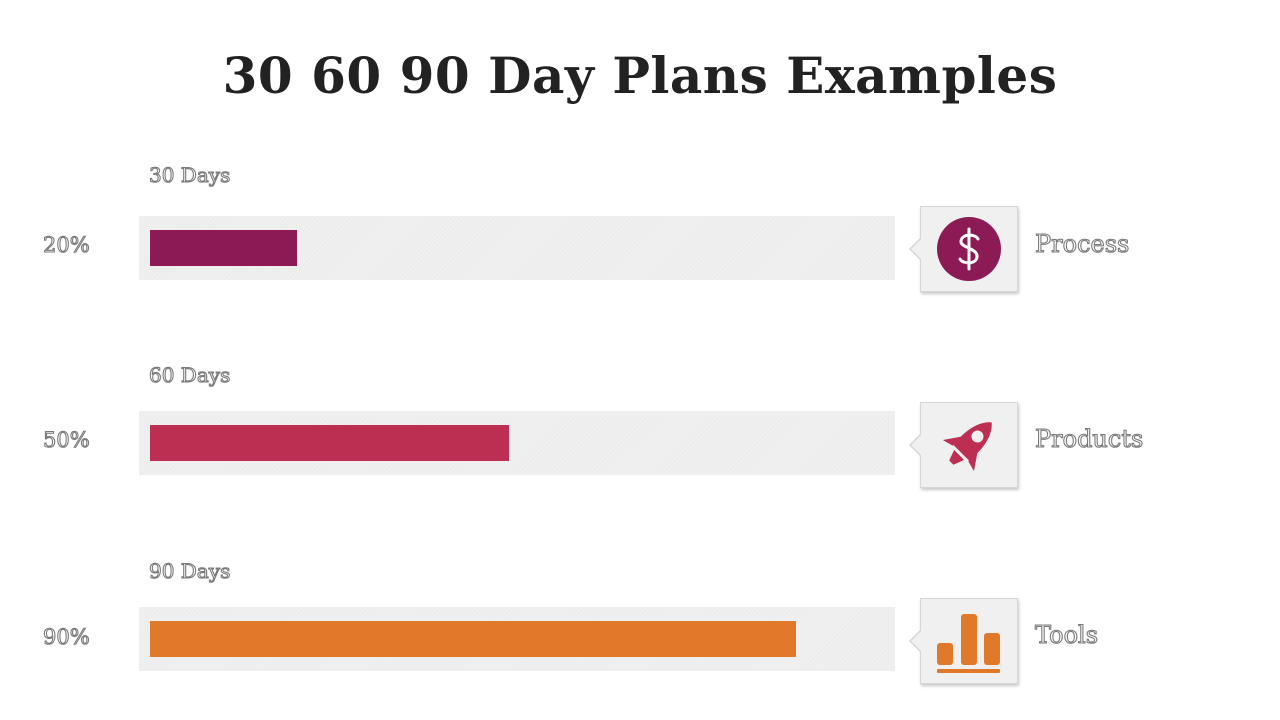 Image resolution: width=1280 pixels, height=720 pixels. I want to click on days-label: 30 Days, so click(189, 174).